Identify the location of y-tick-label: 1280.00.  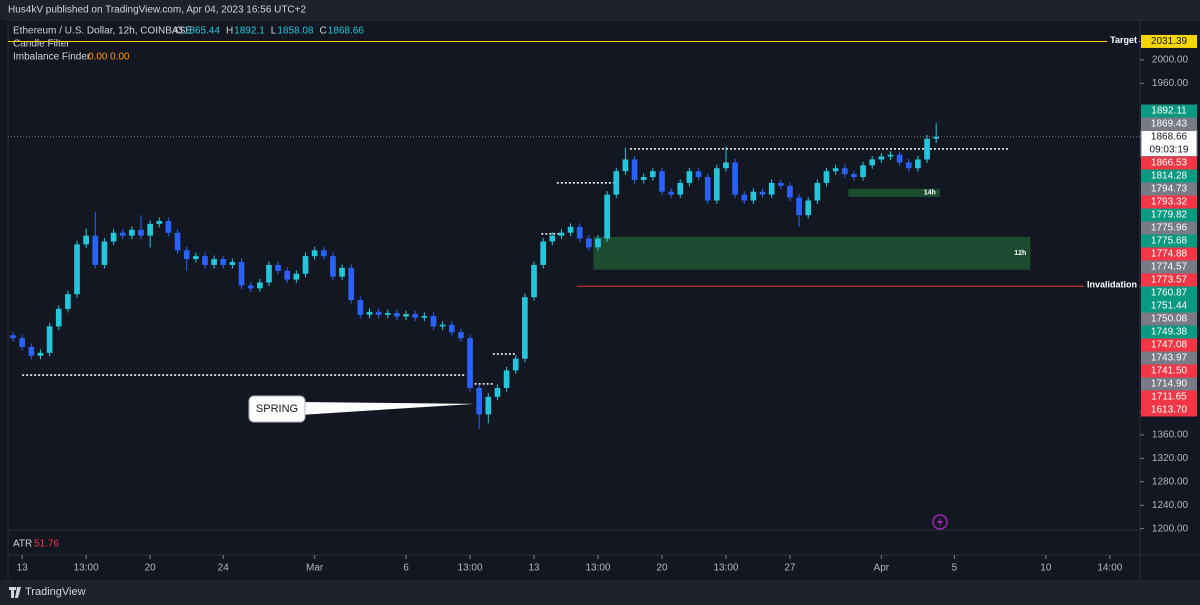
(1170, 481).